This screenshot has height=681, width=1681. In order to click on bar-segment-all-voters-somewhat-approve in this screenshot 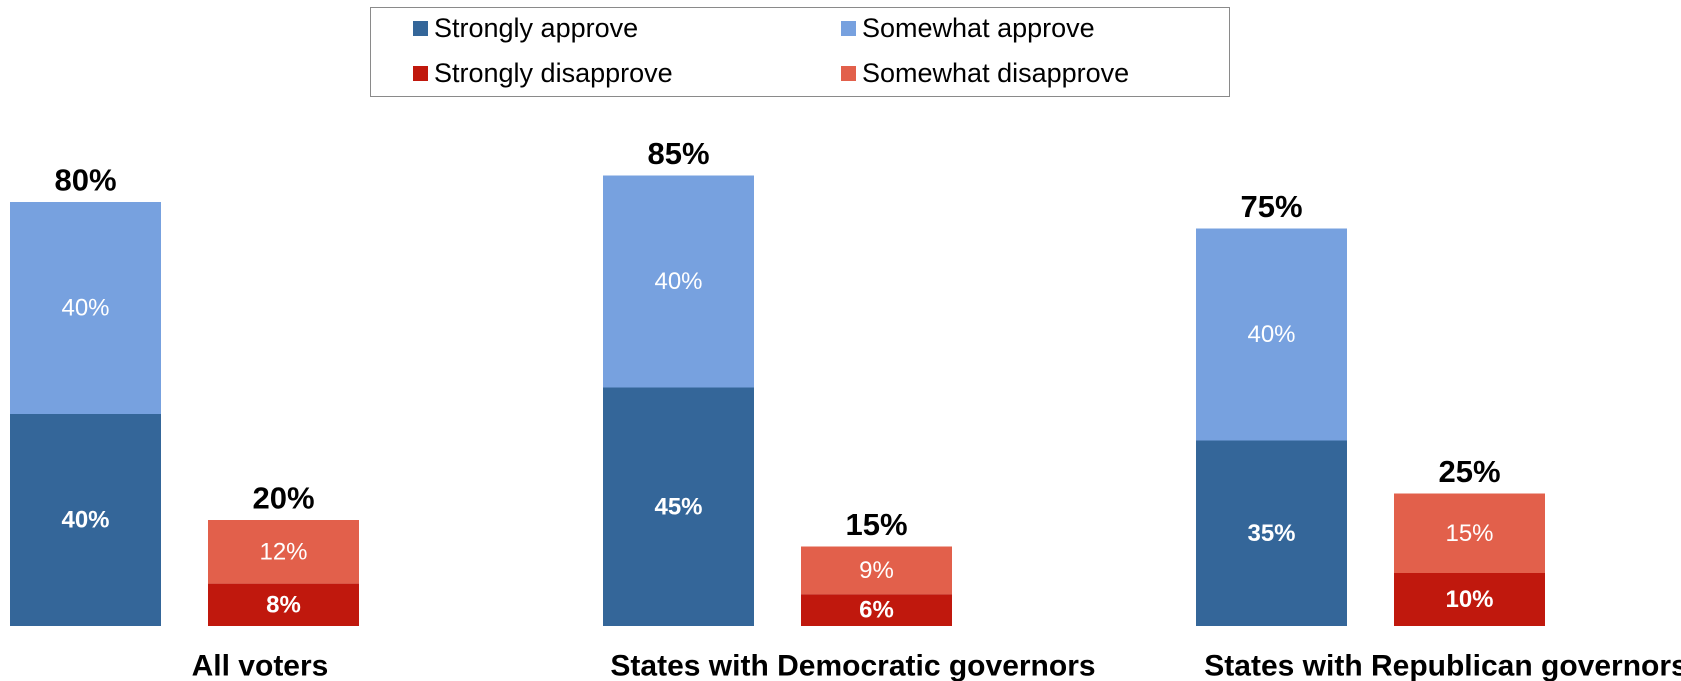, I will do `click(85, 308)`.